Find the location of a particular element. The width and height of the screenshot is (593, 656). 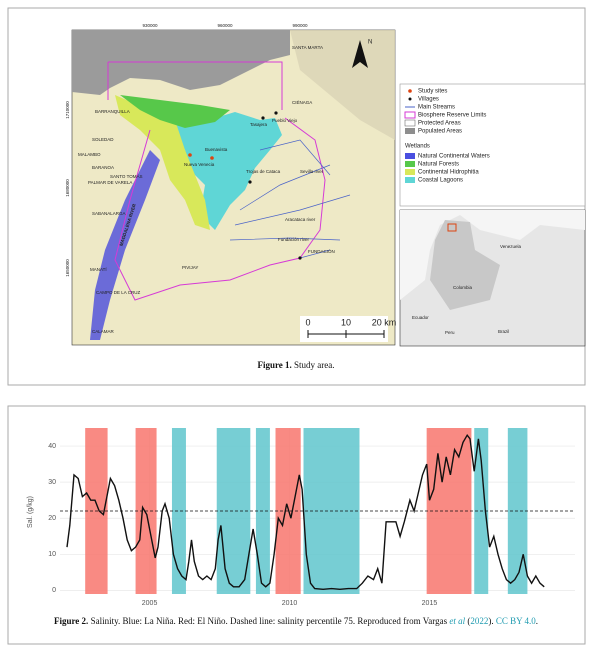

legend-label: Protected Areas is located at coordinates (439, 124).